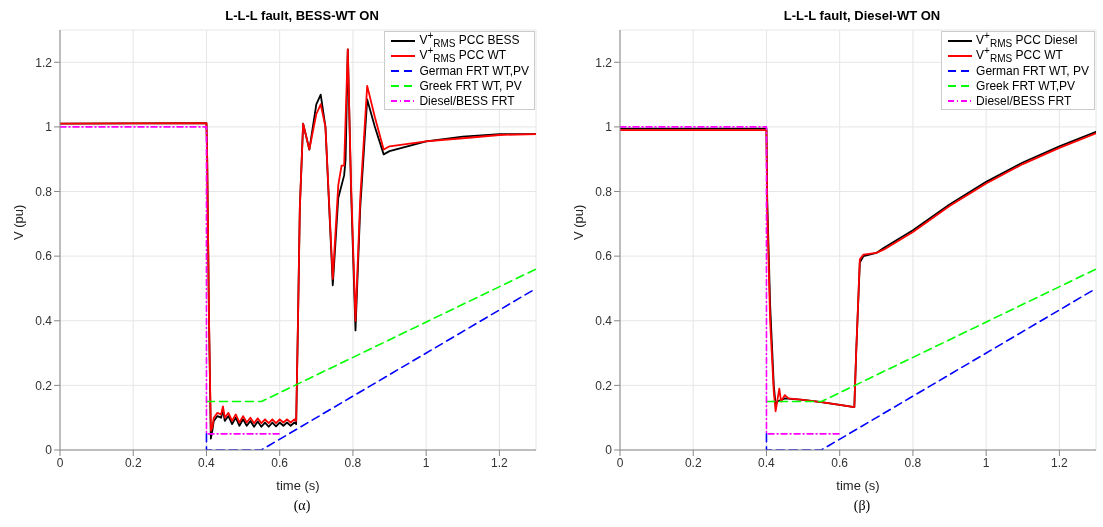  Describe the element at coordinates (862, 16) in the screenshot. I see `chart-title: L-L-L fault, Diesel-WT ON` at that location.